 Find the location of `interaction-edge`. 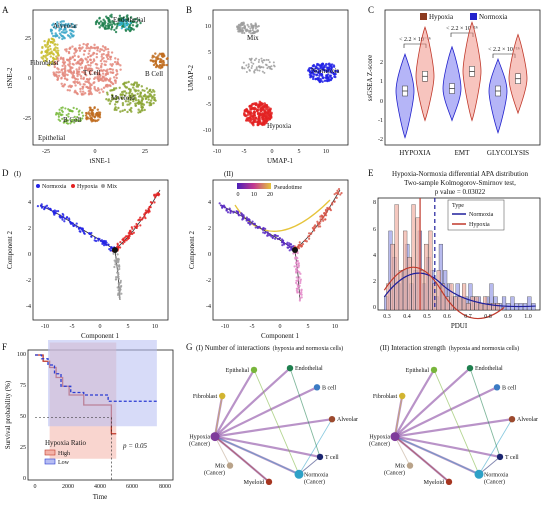

interaction-edge is located at coordinates (252, 402).